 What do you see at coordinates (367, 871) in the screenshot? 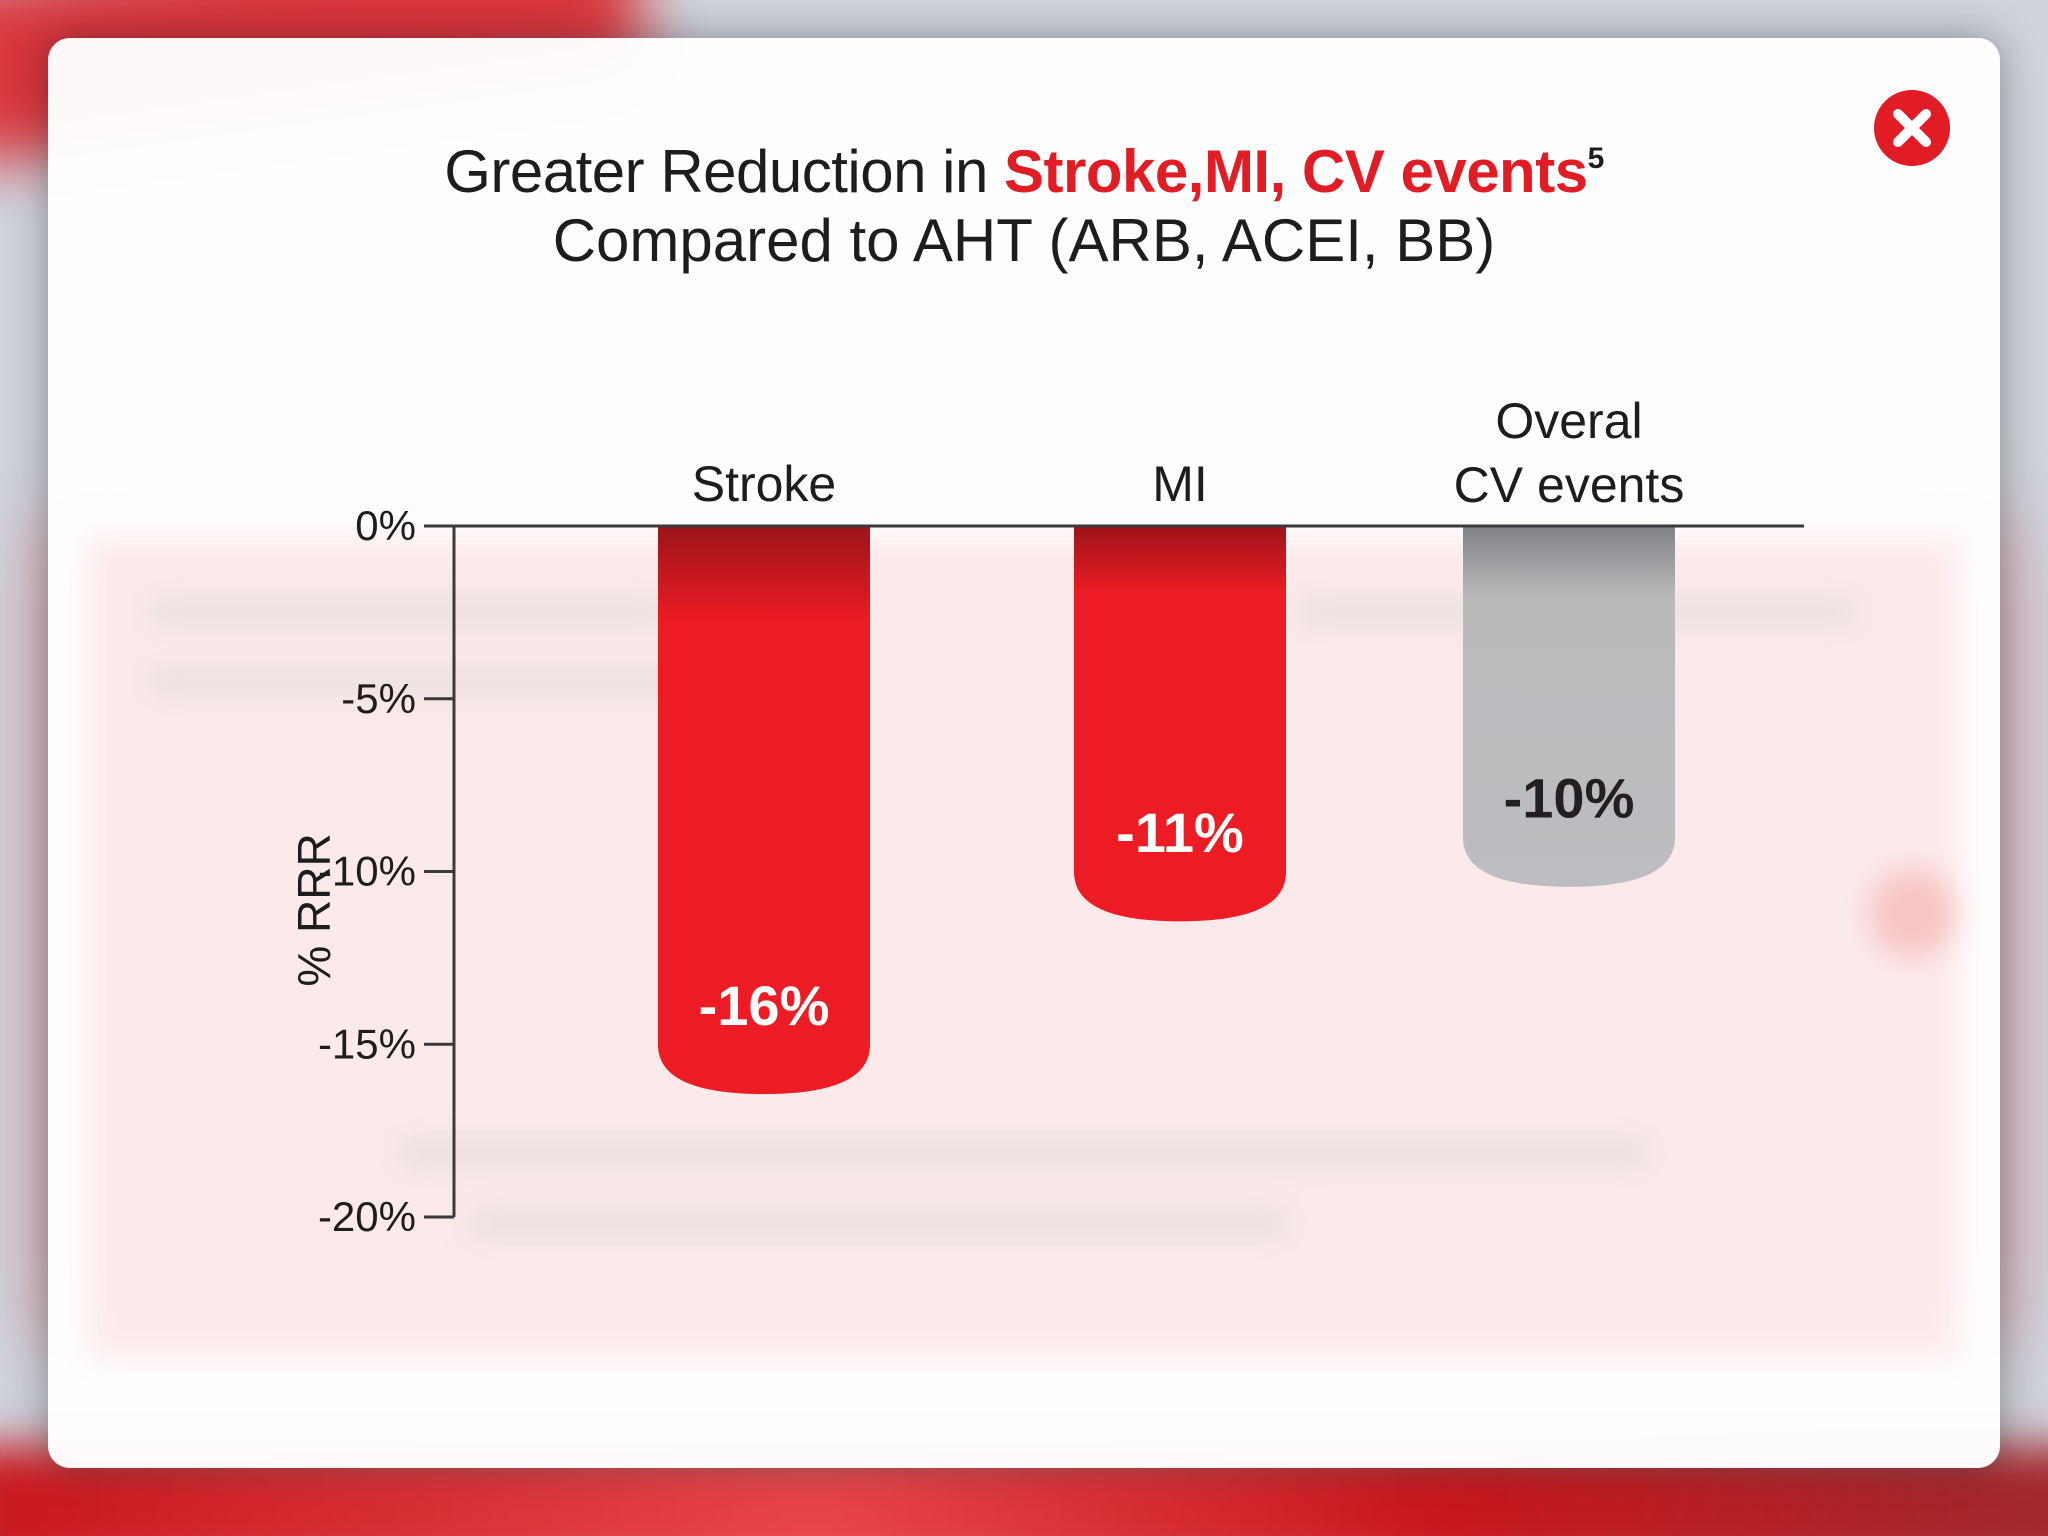
I see `y-tick-label-2: -10%` at bounding box center [367, 871].